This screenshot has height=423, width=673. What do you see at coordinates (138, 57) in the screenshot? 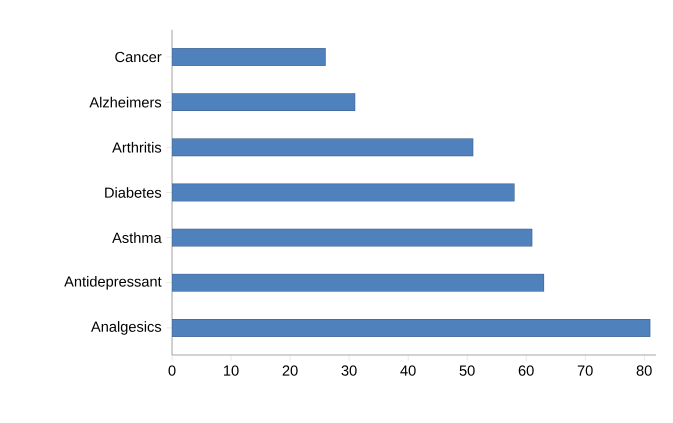
I see `y-tick-label: Cancer` at bounding box center [138, 57].